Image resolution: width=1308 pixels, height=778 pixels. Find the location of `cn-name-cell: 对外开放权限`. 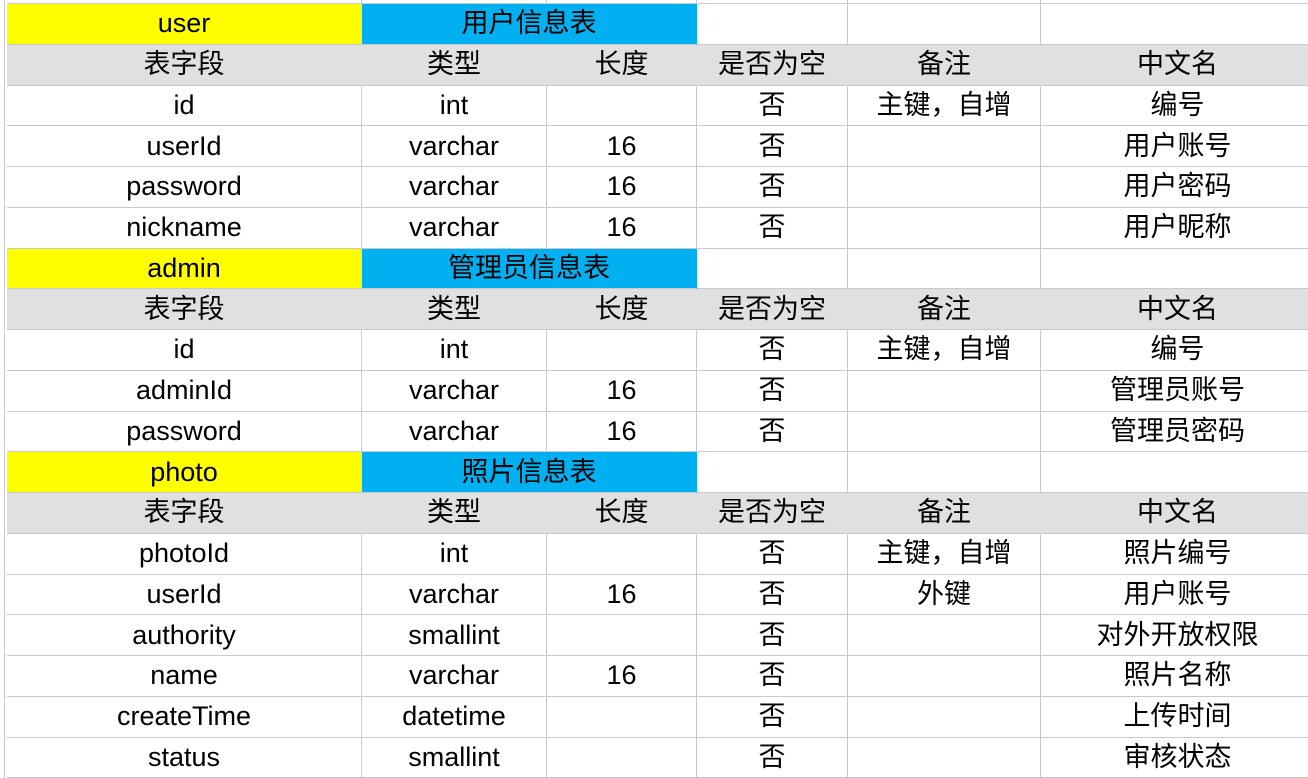

cn-name-cell: 对外开放权限 is located at coordinates (1174, 635).